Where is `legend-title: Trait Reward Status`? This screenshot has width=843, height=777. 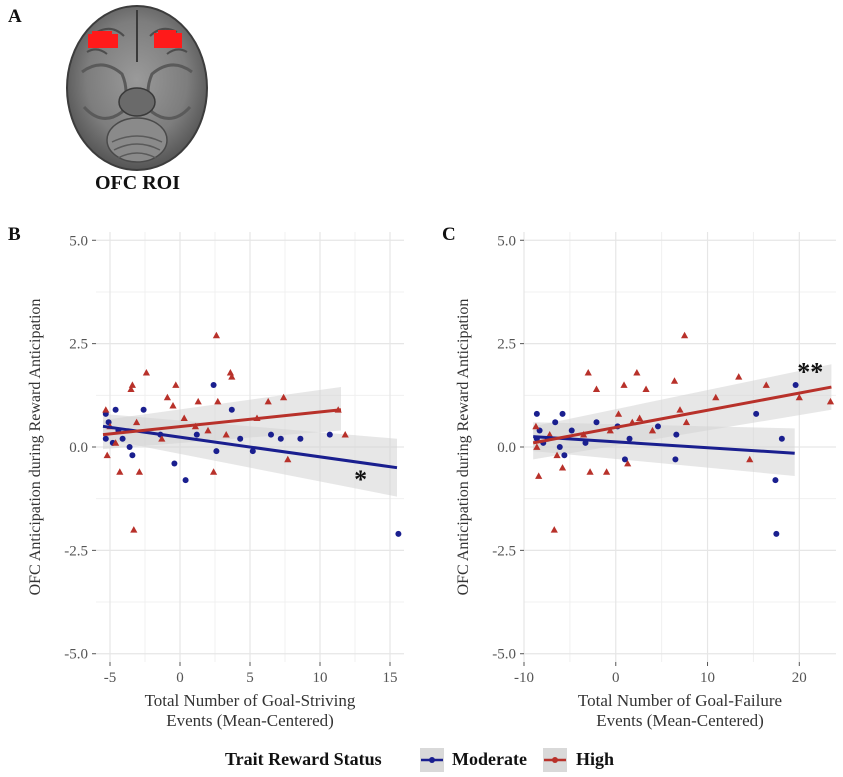 legend-title: Trait Reward Status is located at coordinates (303, 759).